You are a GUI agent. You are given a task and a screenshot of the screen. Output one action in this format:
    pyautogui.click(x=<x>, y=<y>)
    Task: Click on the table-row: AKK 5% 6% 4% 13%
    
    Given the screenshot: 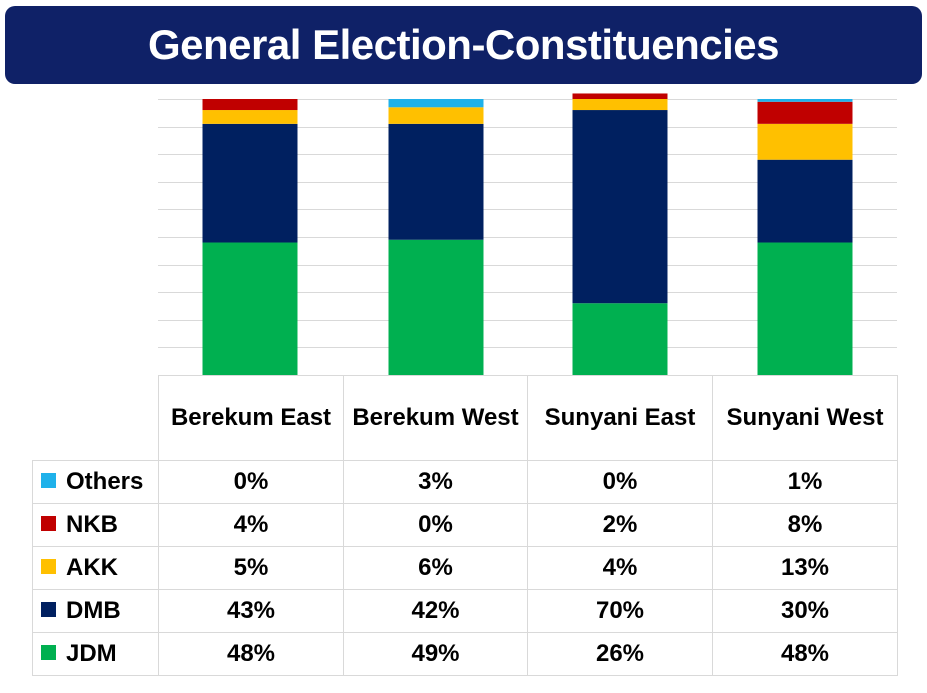 What is the action you would take?
    pyautogui.click(x=465, y=568)
    